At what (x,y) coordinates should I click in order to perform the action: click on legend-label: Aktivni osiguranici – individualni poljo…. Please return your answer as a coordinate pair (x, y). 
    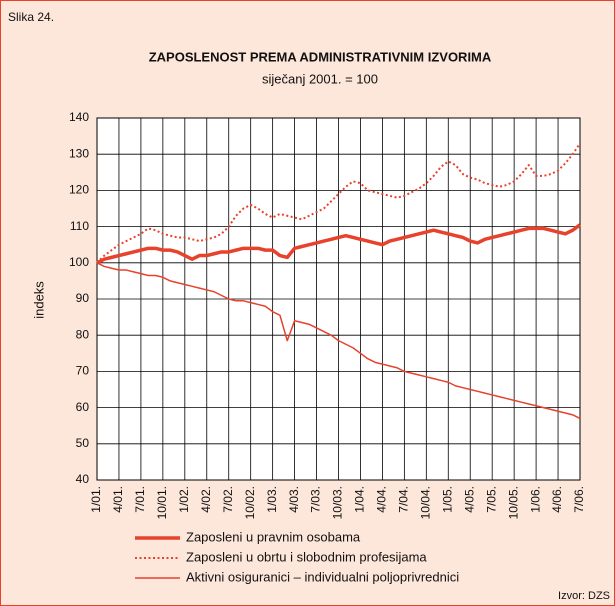
    Looking at the image, I should click on (322, 576).